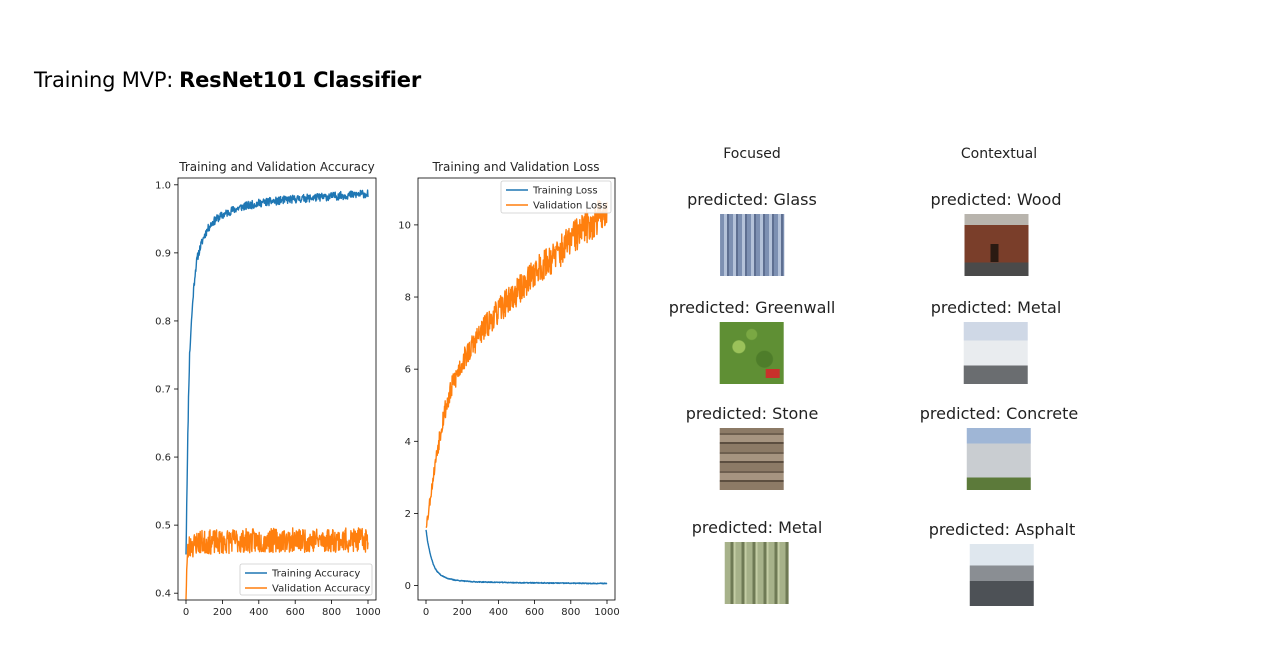  Describe the element at coordinates (321, 589) in the screenshot. I see `legend-label: Validation Accuracy` at that location.